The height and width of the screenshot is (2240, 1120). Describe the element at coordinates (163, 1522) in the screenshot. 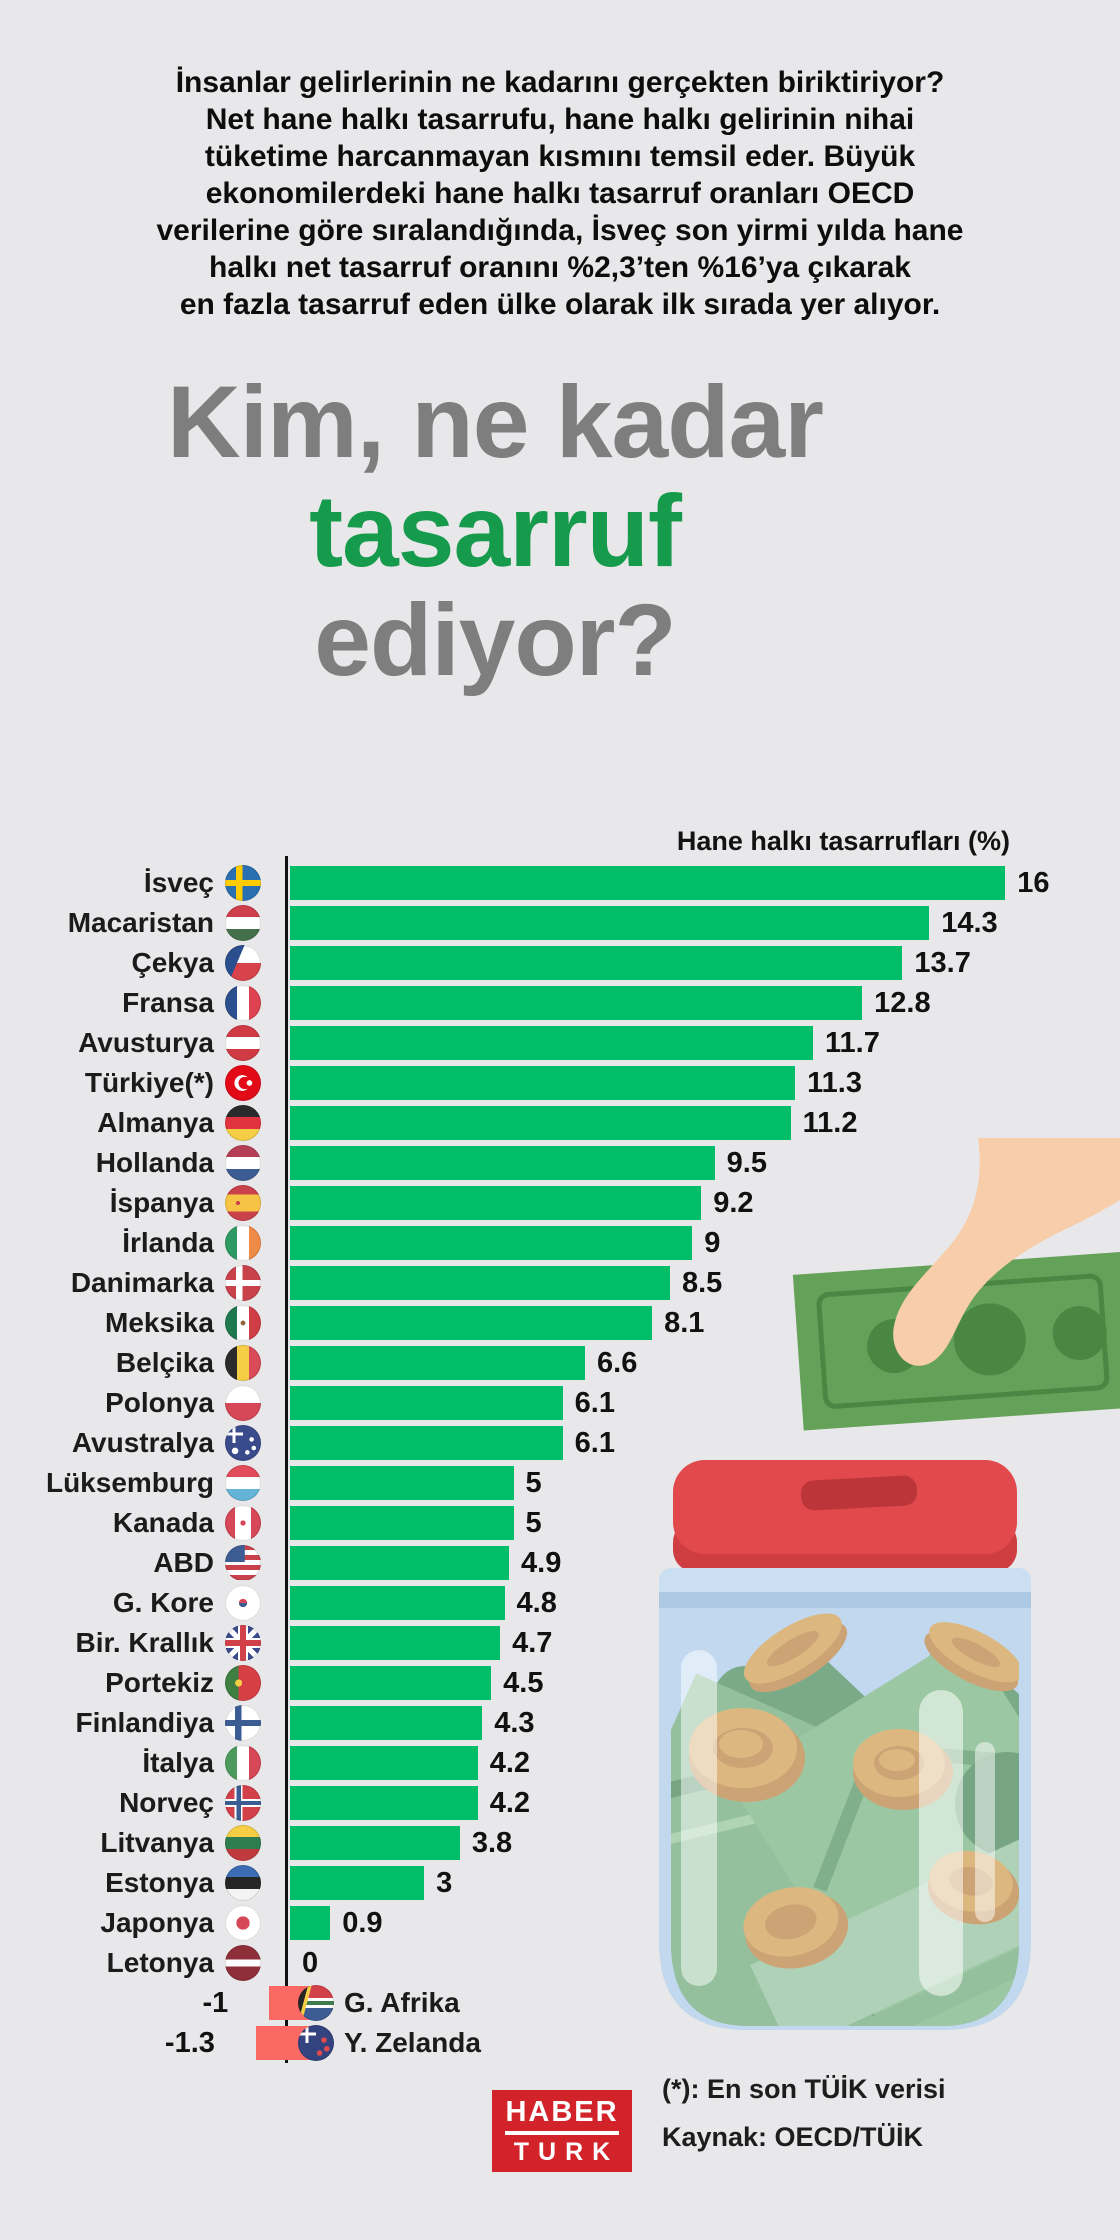

I see `country-label: Kanada` at that location.